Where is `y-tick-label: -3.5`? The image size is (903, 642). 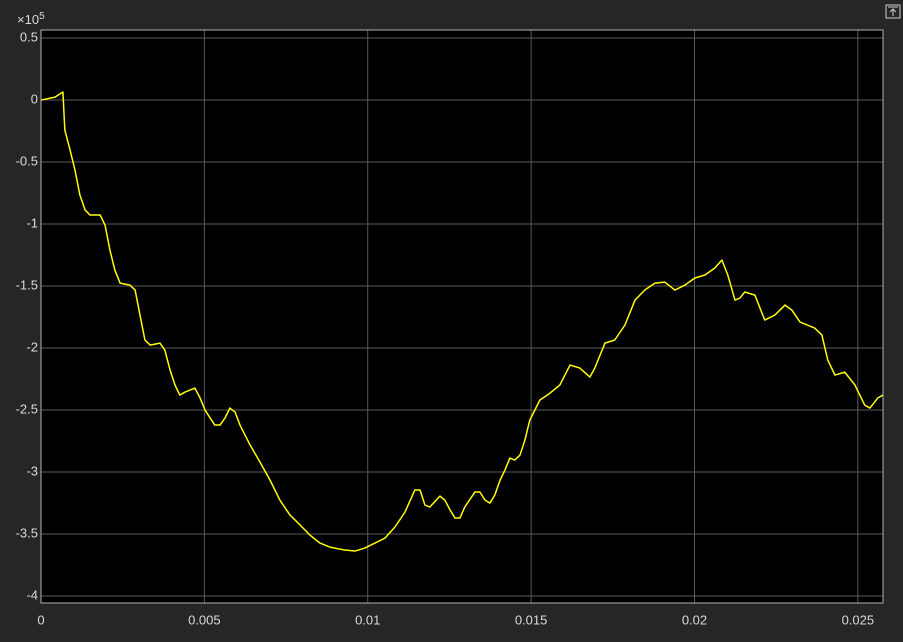 y-tick-label: -3.5 is located at coordinates (27, 532).